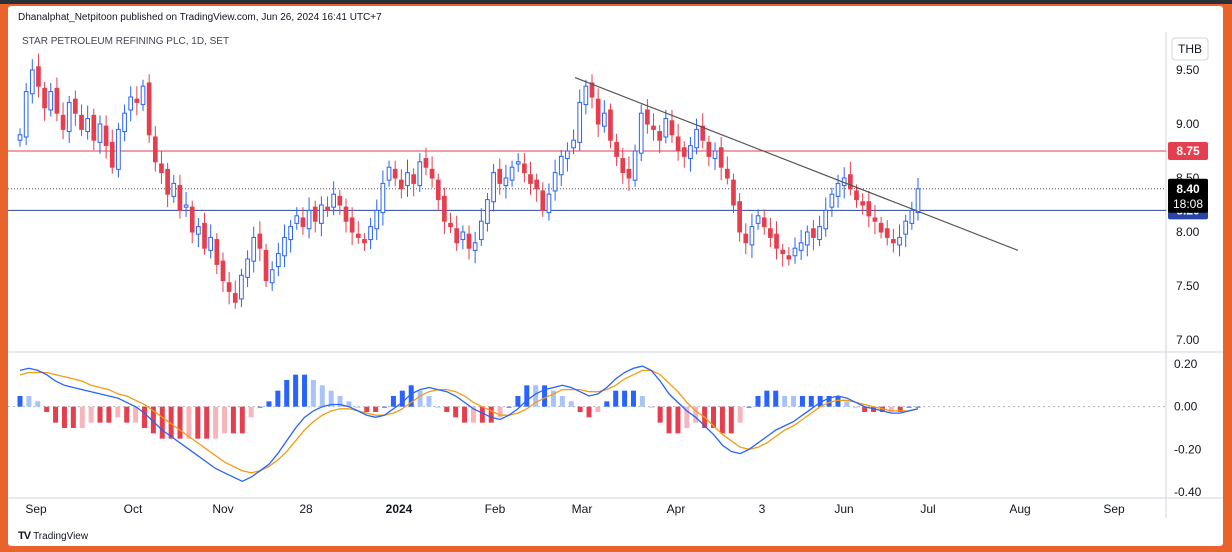 The image size is (1232, 552). I want to click on last-price-label: 8.40, so click(1188, 189).